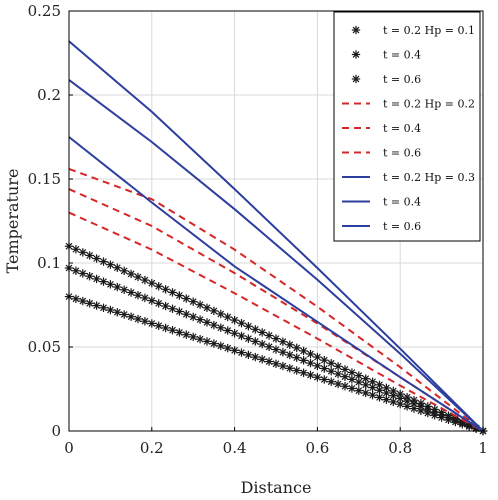 The width and height of the screenshot is (498, 500). I want to click on x-tick-label: 0, so click(69, 448).